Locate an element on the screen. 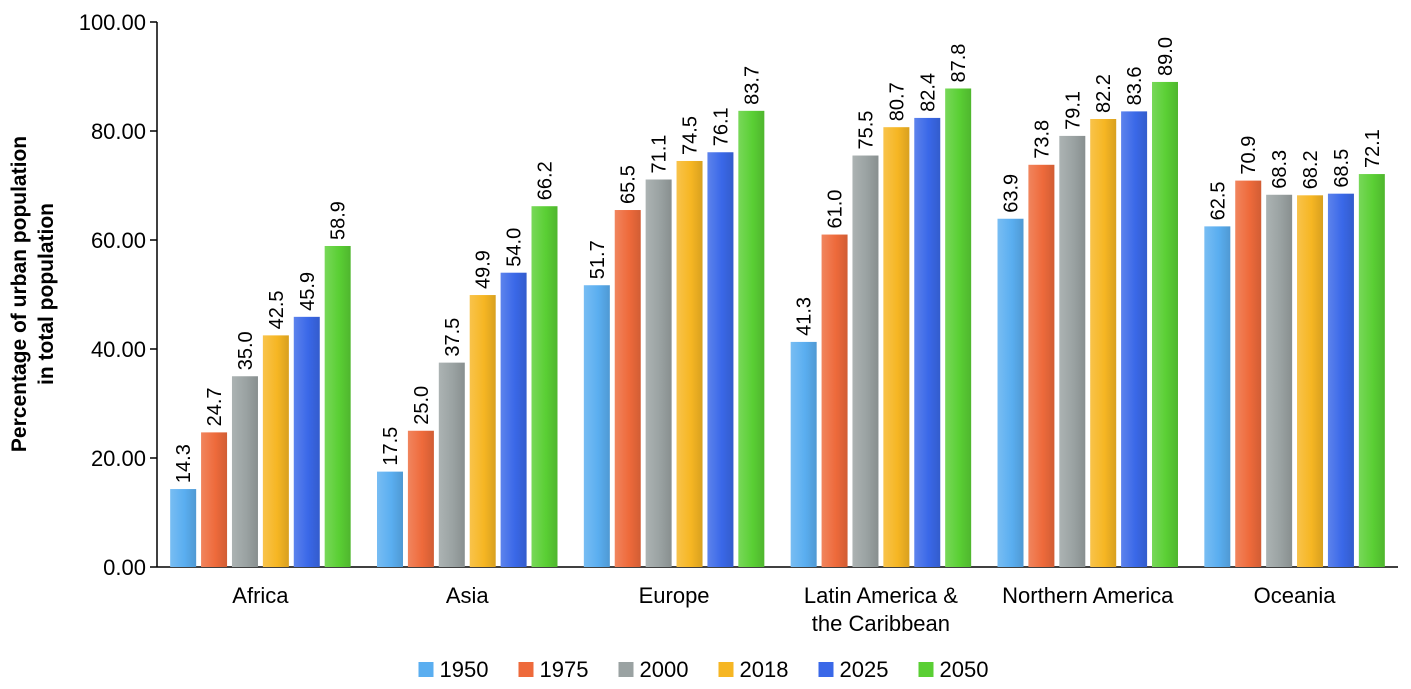 The width and height of the screenshot is (1411, 689). data-label: 73.8 is located at coordinates (1042, 139).